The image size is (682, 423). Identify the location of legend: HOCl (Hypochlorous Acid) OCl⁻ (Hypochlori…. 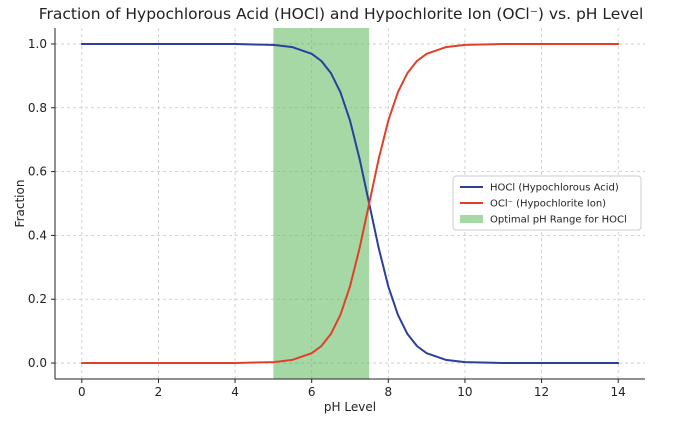
(547, 203).